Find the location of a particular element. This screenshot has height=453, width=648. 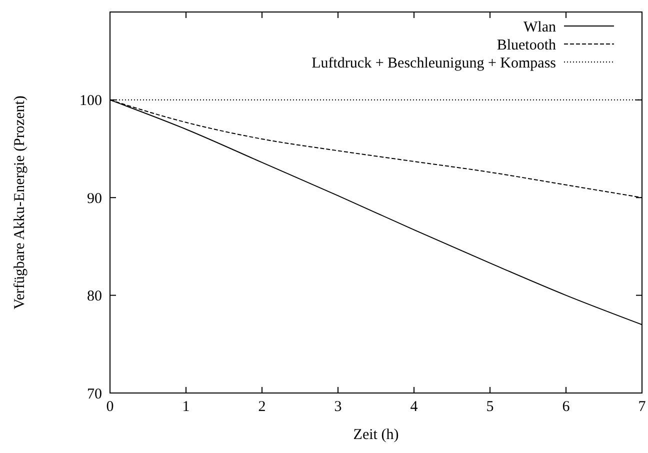

x-axis-title: Zeit (h) is located at coordinates (376, 435).